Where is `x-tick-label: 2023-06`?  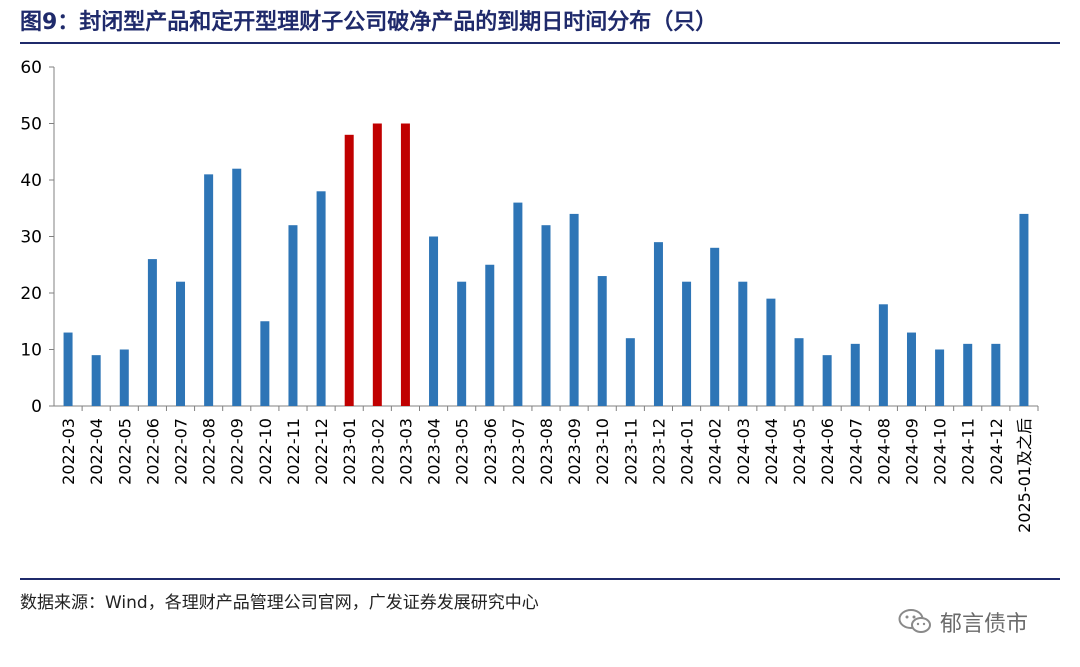
x-tick-label: 2023-06 is located at coordinates (490, 451).